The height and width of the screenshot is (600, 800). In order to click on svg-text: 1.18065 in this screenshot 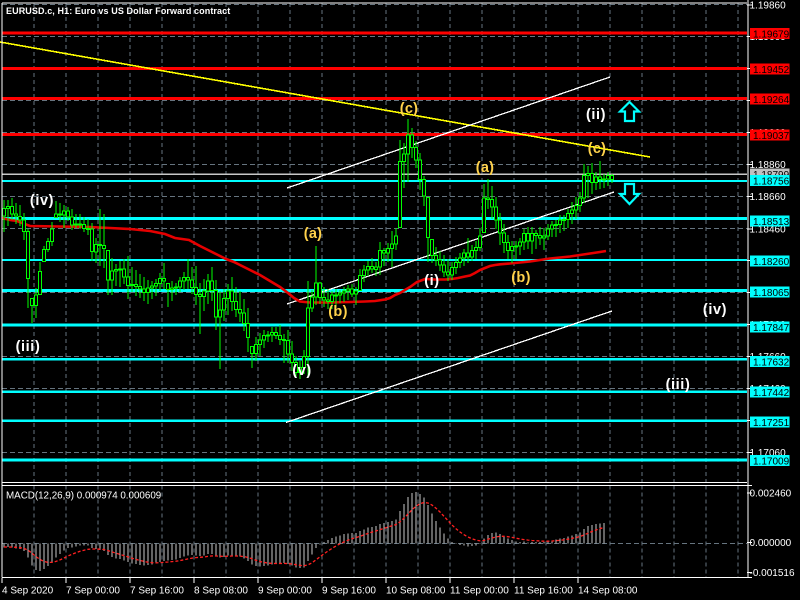, I will do `click(771, 293)`.